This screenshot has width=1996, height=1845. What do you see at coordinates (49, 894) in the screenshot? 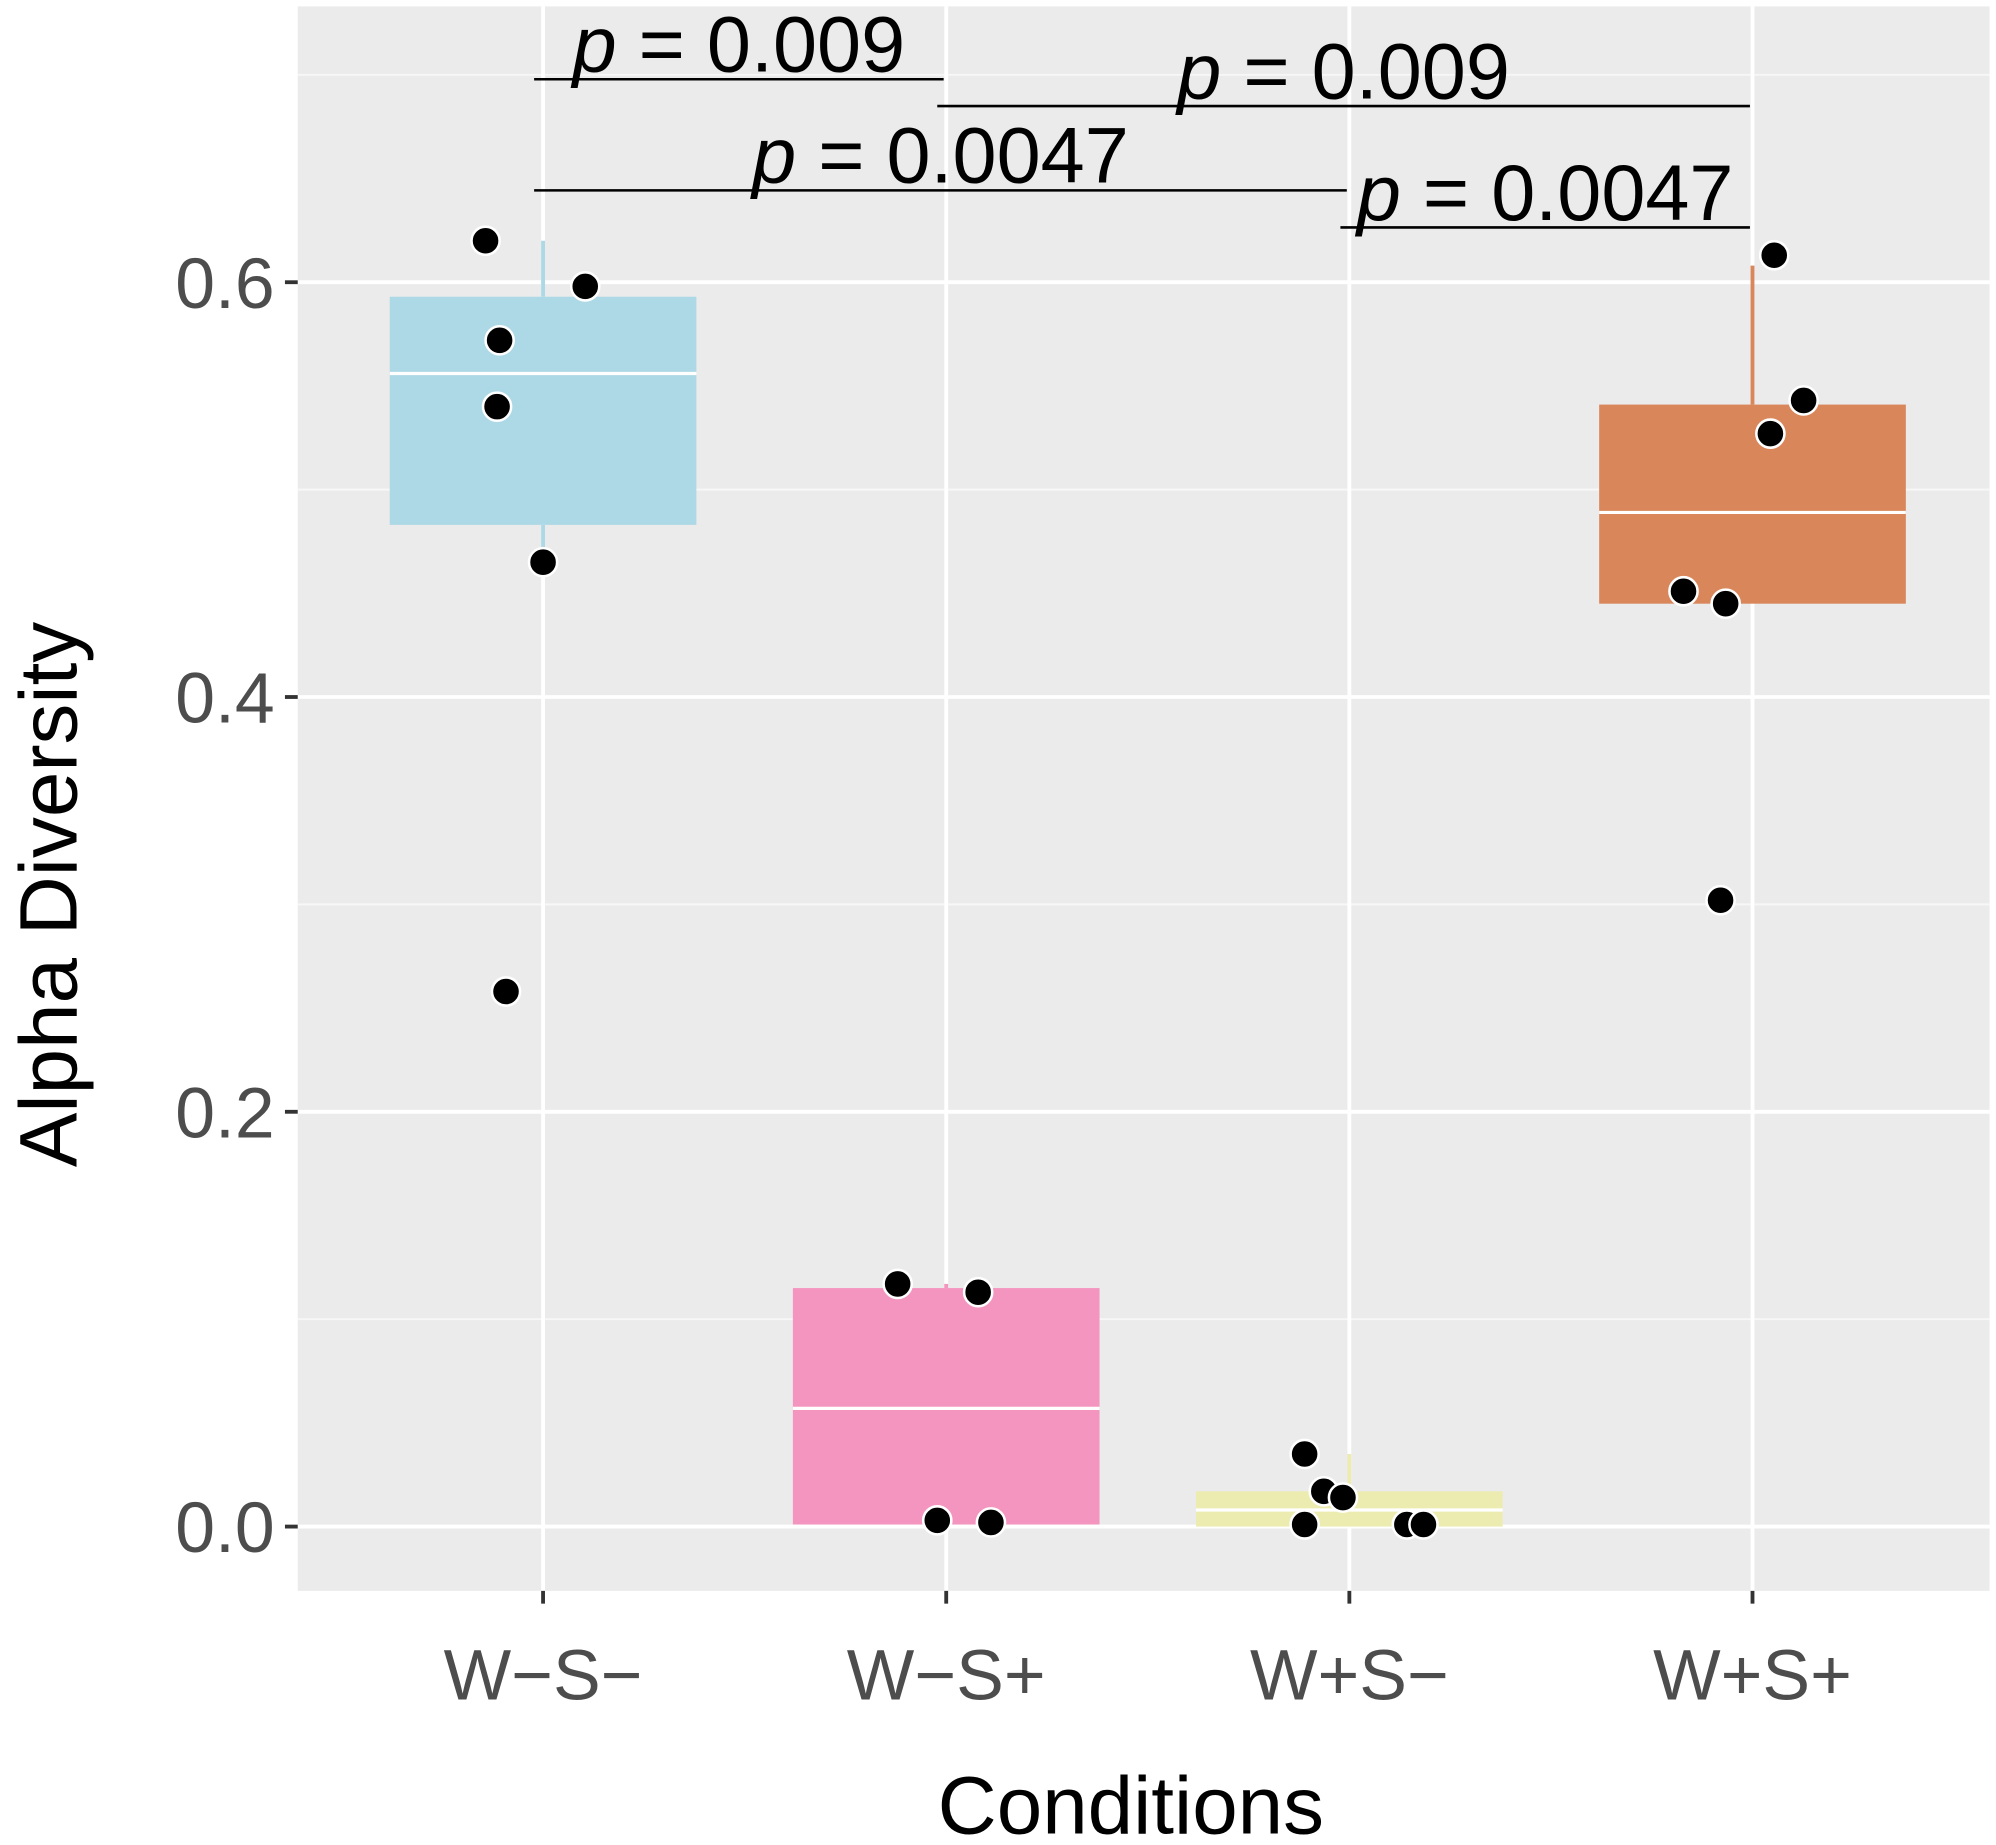
I see `y-axis-title: Alpha Diversity` at bounding box center [49, 894].